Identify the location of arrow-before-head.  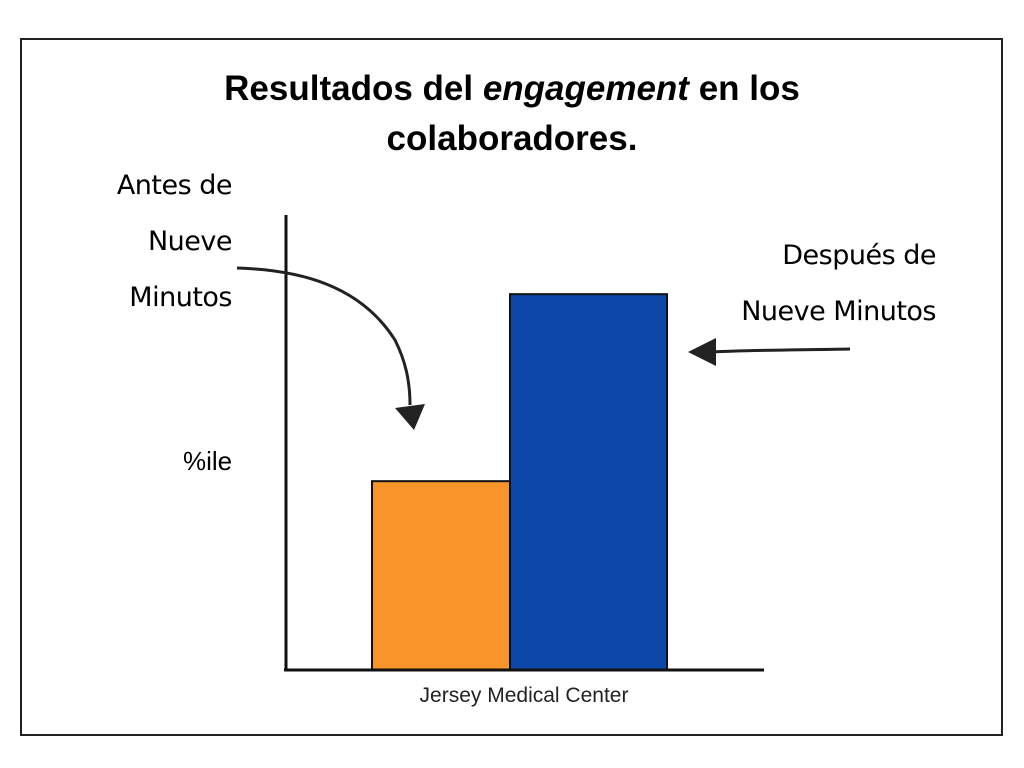
(410, 417).